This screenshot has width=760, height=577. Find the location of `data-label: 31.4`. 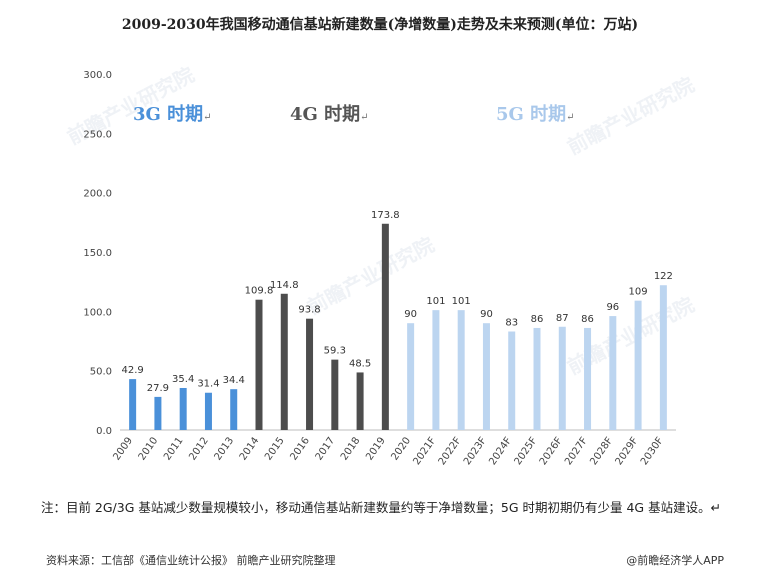

data-label: 31.4 is located at coordinates (208, 384).